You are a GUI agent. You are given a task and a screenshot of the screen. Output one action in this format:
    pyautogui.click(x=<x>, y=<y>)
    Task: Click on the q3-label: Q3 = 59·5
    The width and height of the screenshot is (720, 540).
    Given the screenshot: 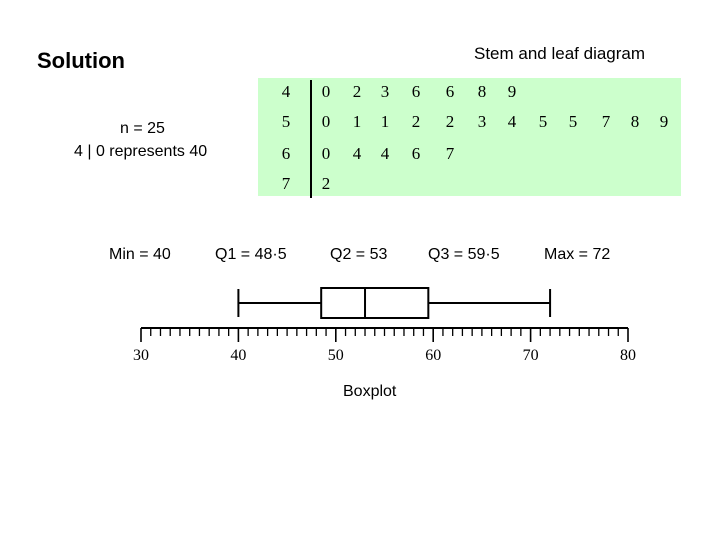 What is the action you would take?
    pyautogui.click(x=464, y=254)
    